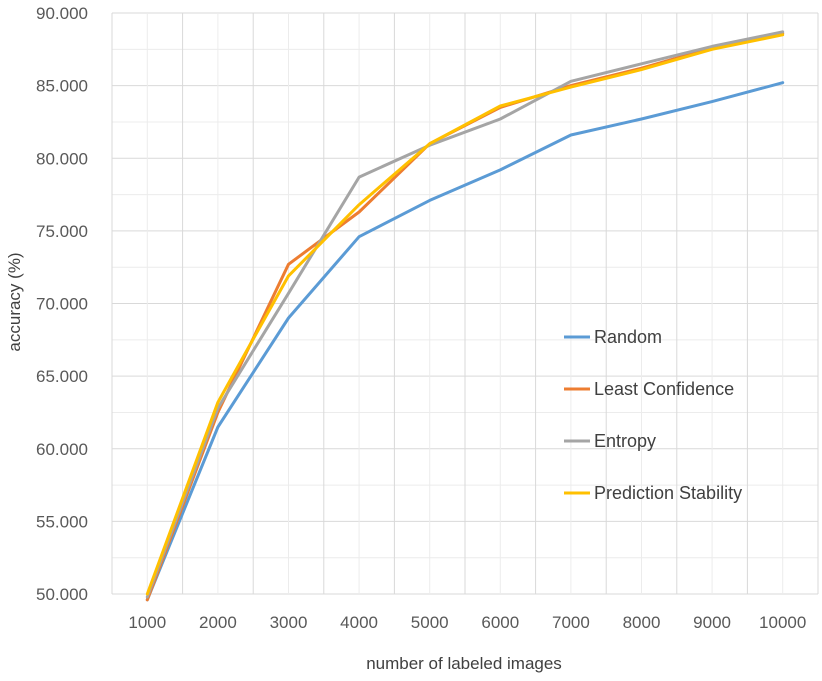 The width and height of the screenshot is (822, 681). I want to click on y-axis-label: accuracy (%), so click(14, 301).